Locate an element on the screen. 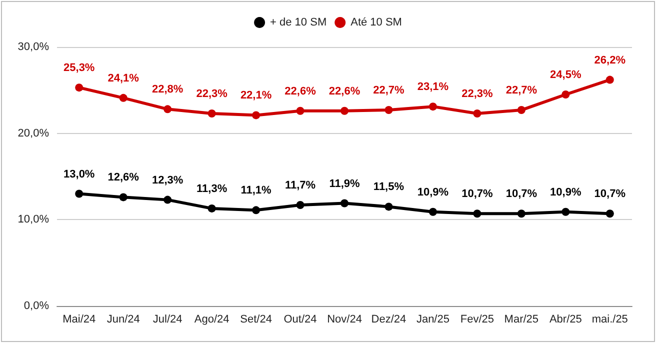 The width and height of the screenshot is (656, 343). data-label: 11,5% is located at coordinates (388, 187).